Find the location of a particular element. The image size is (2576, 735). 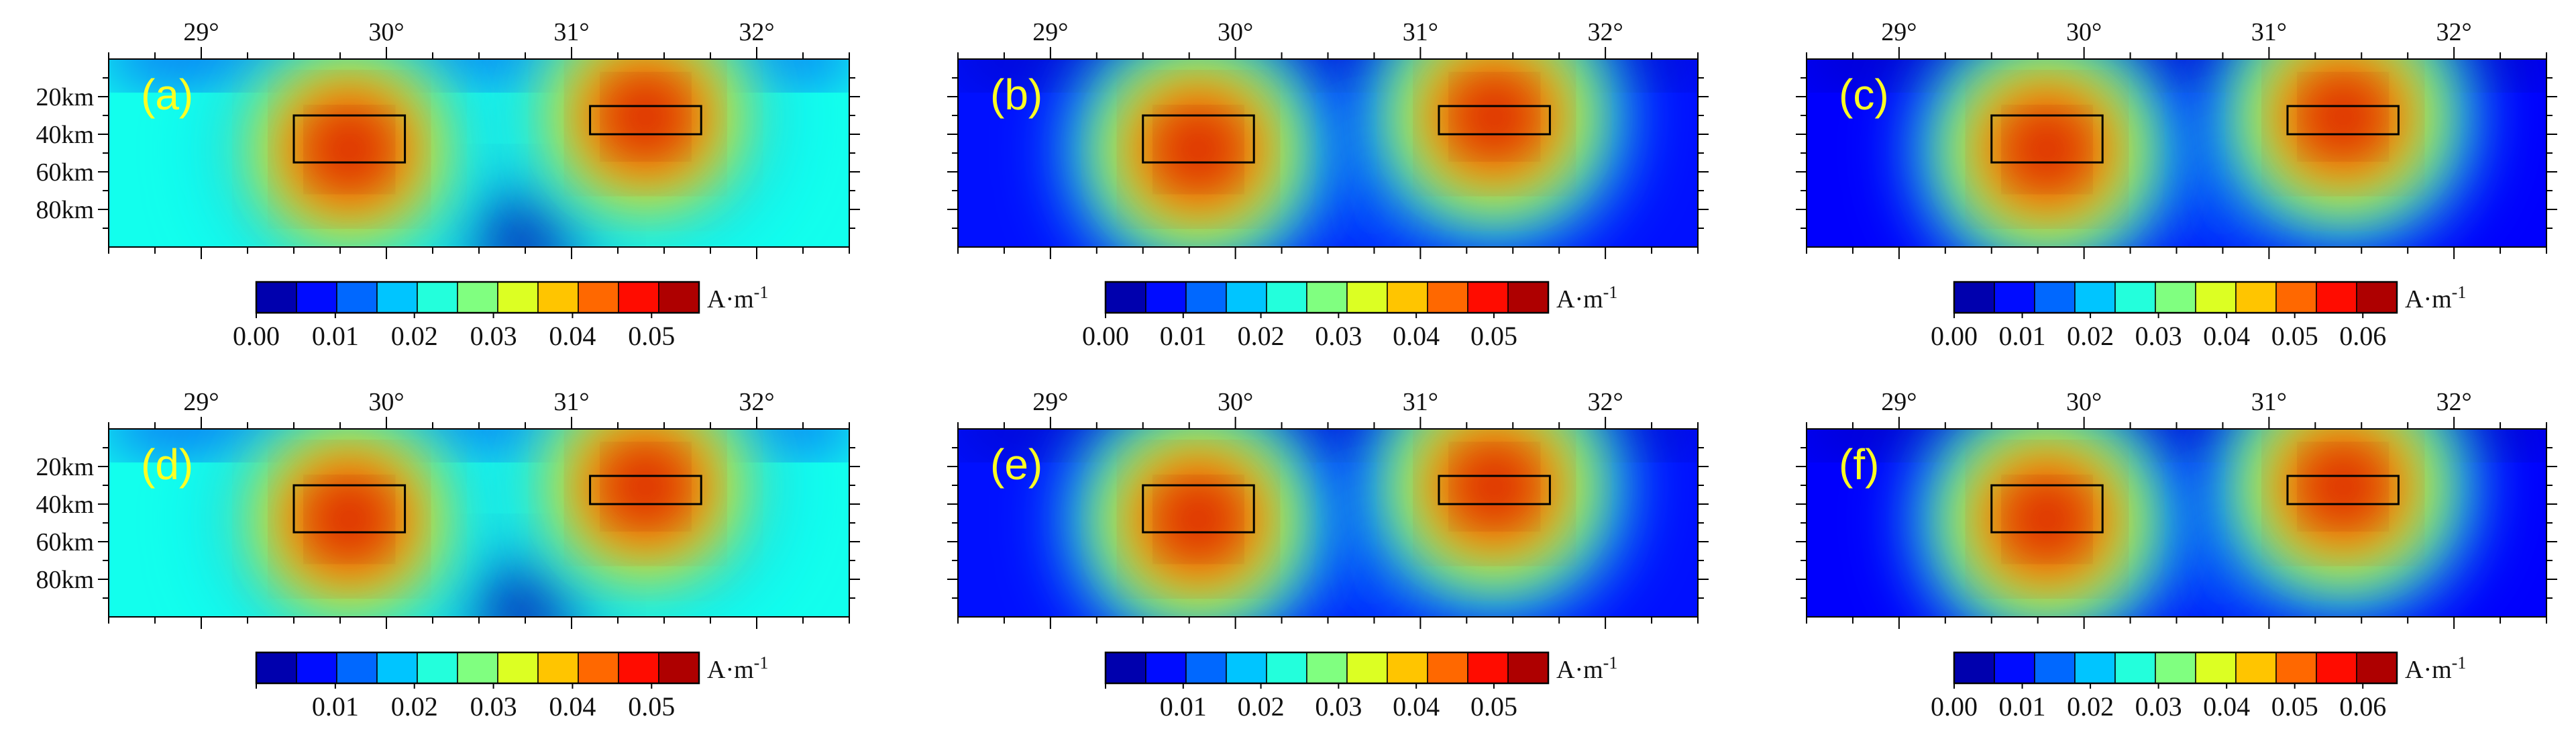

panel-label: (d) is located at coordinates (167, 464).